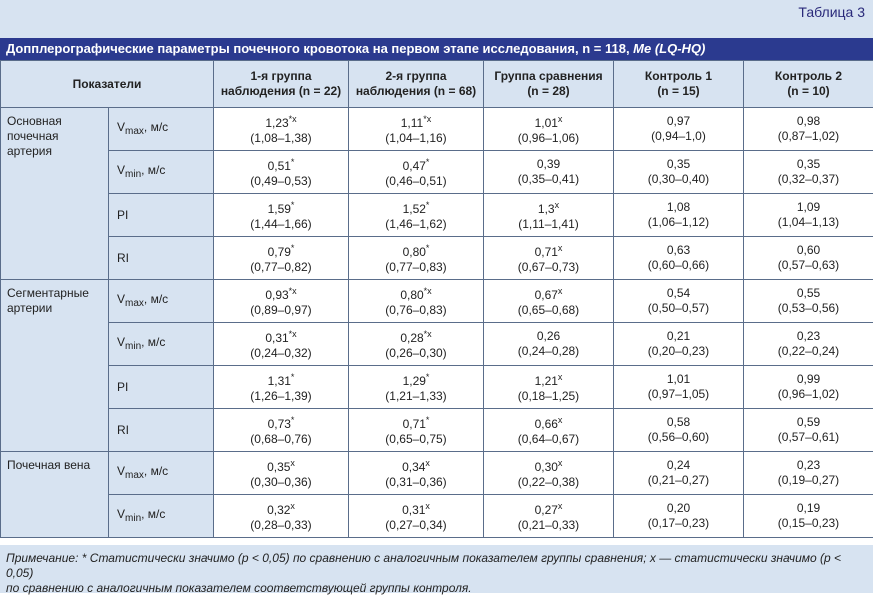 This screenshot has height=596, width=873. Describe the element at coordinates (548, 224) in the screenshot. I see `quartile-range: (1,11–1,41)` at that location.